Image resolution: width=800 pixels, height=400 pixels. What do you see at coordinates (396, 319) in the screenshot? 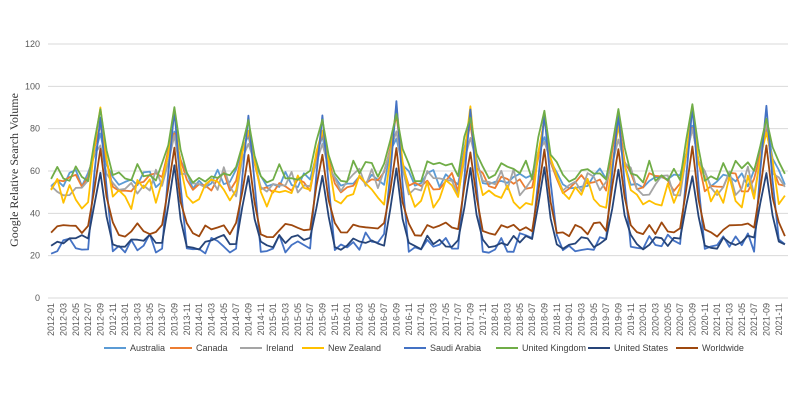
I see `x-tick-label: 2016-09` at bounding box center [396, 319].